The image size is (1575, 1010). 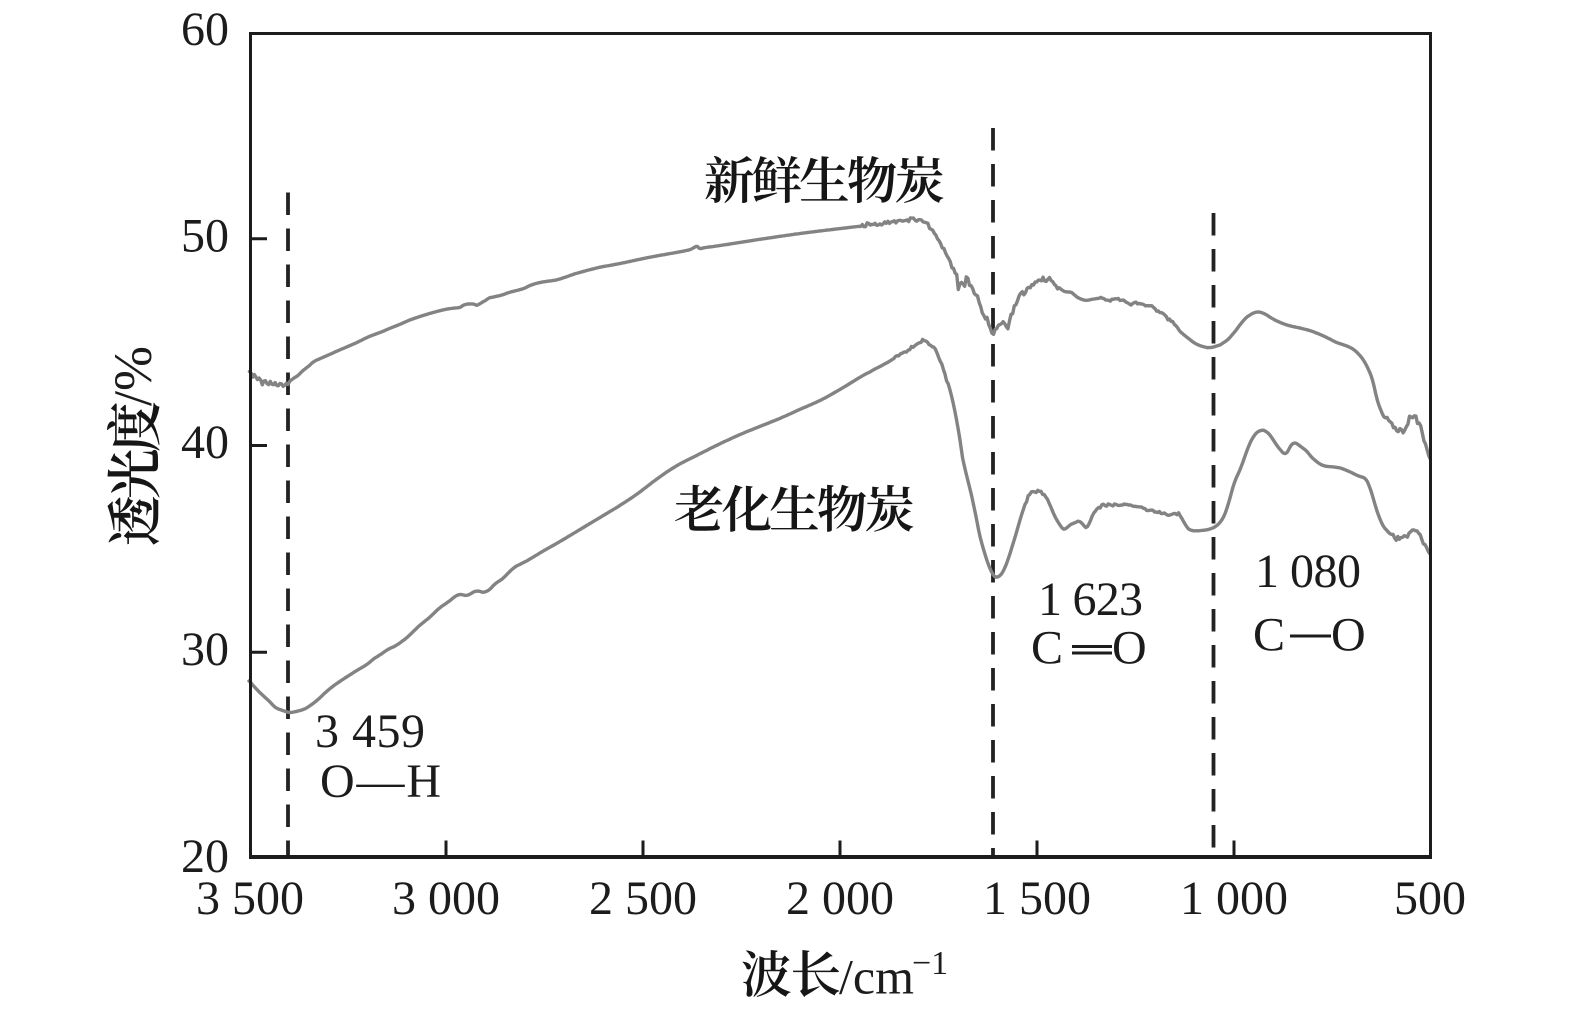 I want to click on svg-text: 3 459, so click(x=370, y=731).